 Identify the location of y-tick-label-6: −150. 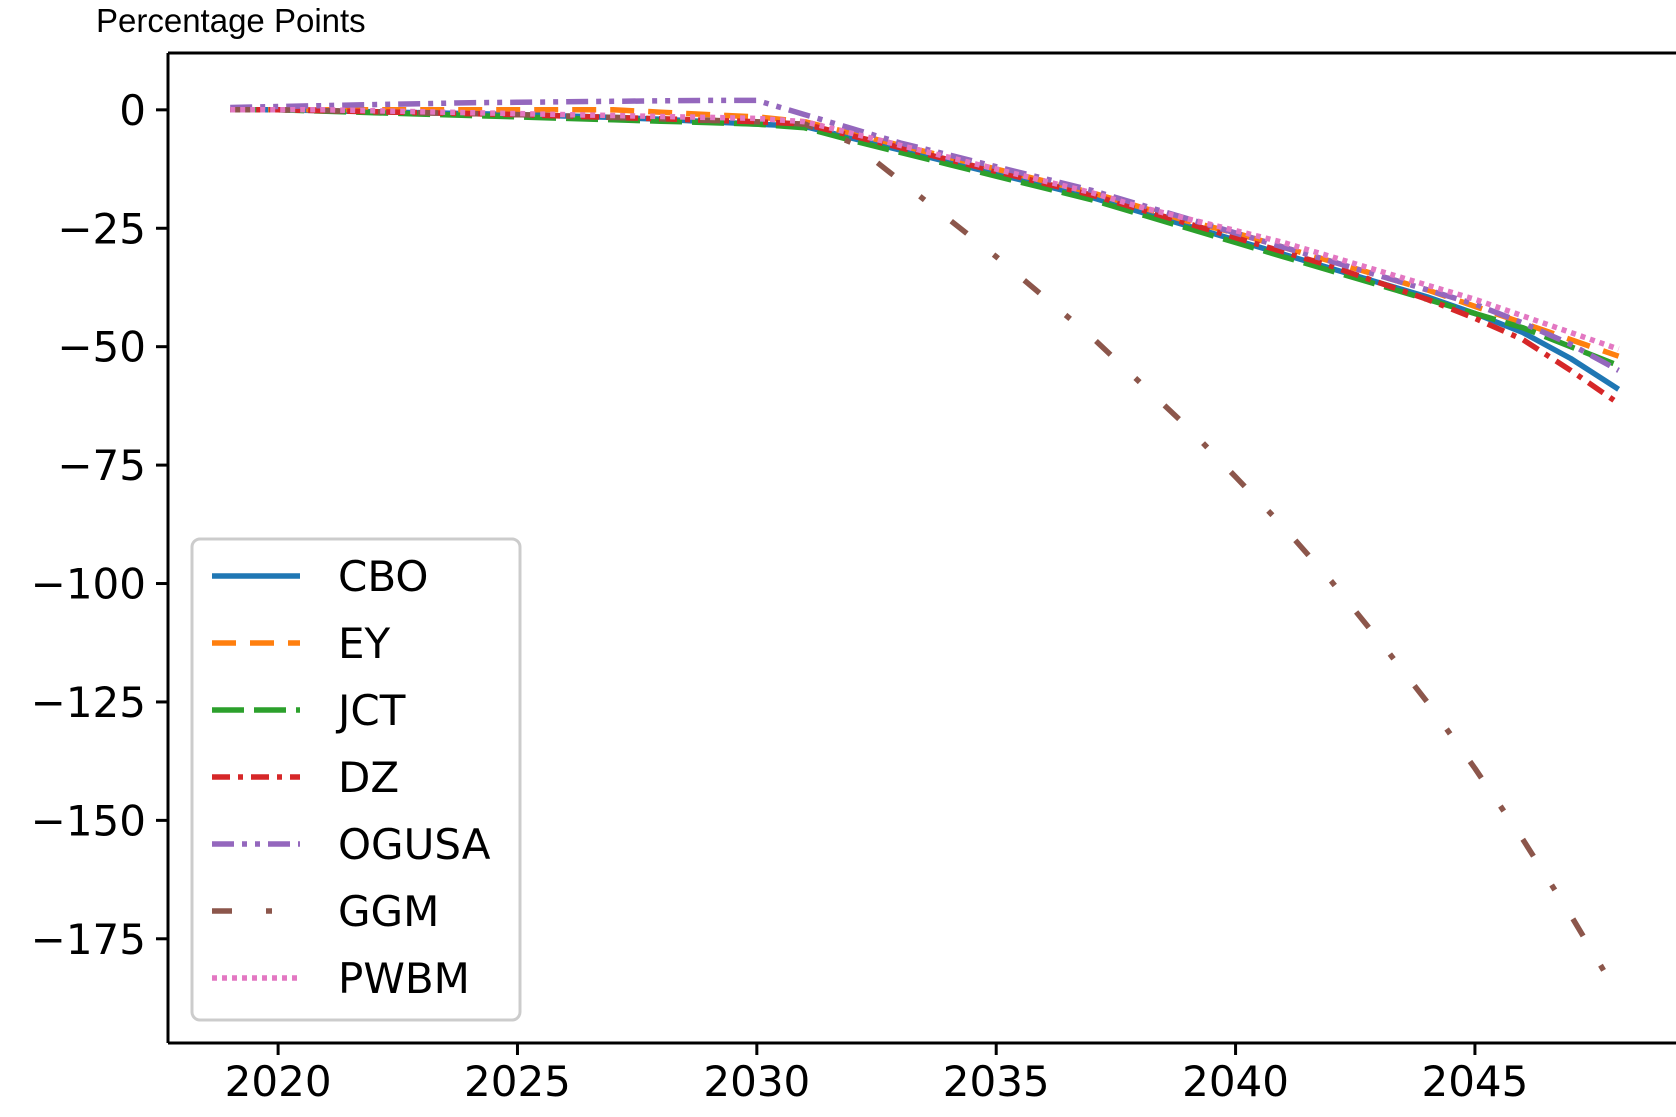
(88, 820).